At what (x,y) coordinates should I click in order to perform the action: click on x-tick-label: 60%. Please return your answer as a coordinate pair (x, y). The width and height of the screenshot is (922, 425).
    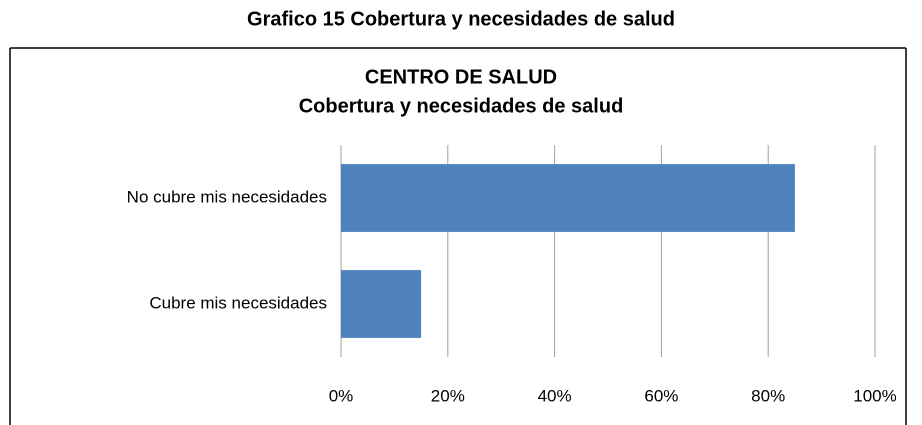
    Looking at the image, I should click on (661, 395).